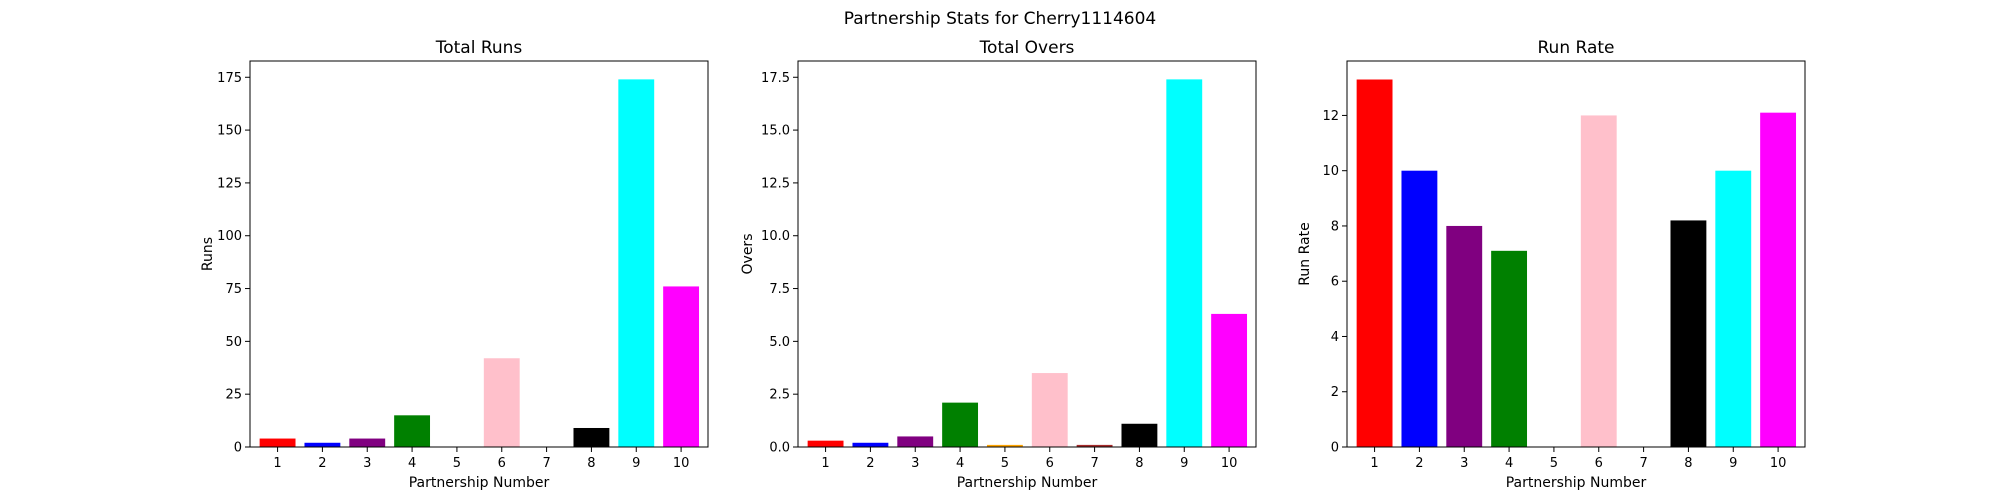 The image size is (2000, 500). What do you see at coordinates (229, 131) in the screenshot?
I see `y-tick-label: 150` at bounding box center [229, 131].